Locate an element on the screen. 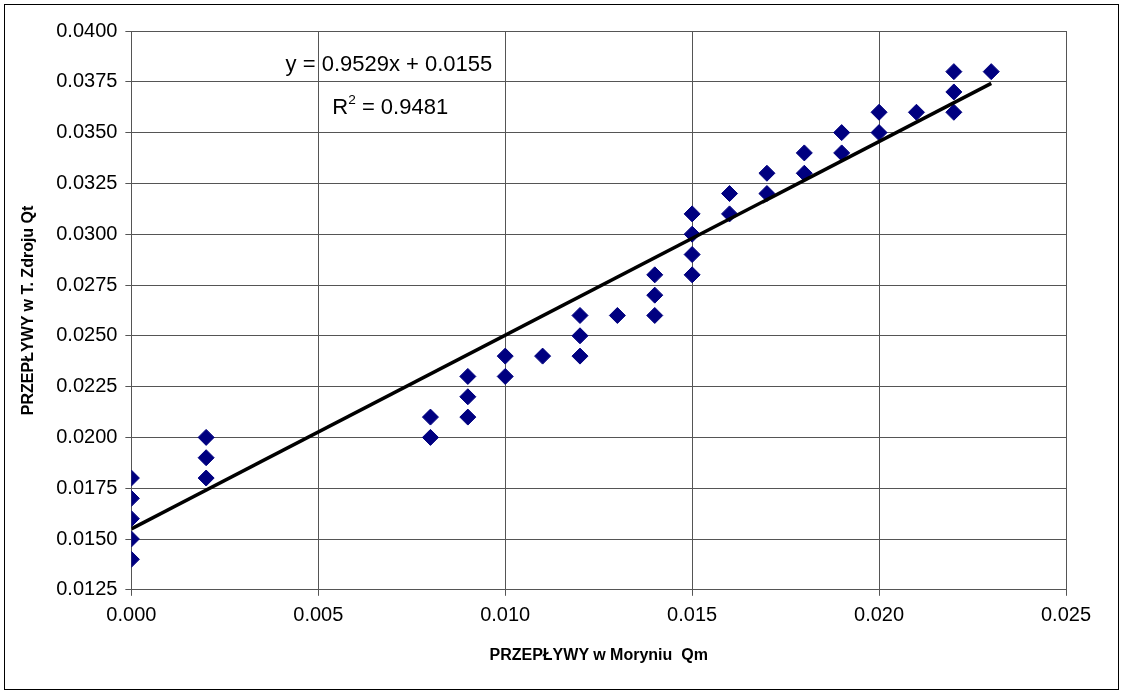 The image size is (1125, 696). x-tick-label: 0.010 is located at coordinates (505, 614).